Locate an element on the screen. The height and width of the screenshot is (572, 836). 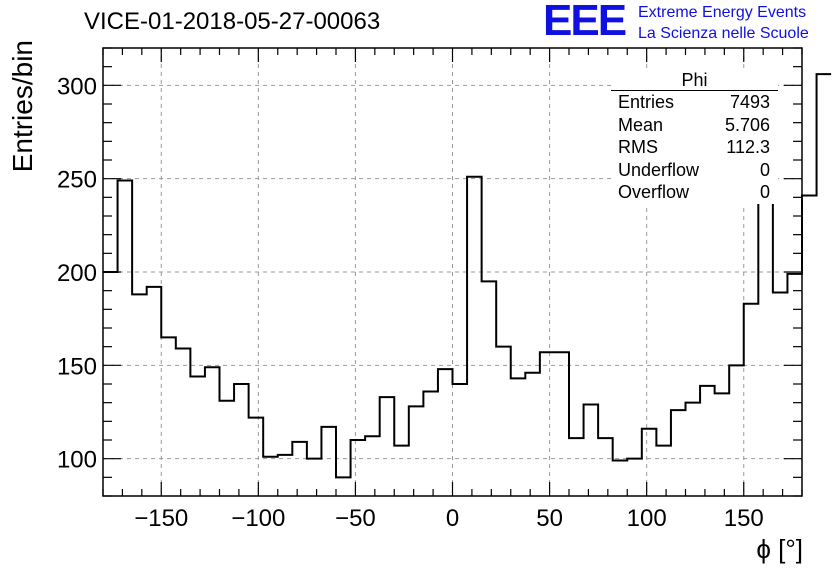
stats-label: Underflow is located at coordinates (659, 169).